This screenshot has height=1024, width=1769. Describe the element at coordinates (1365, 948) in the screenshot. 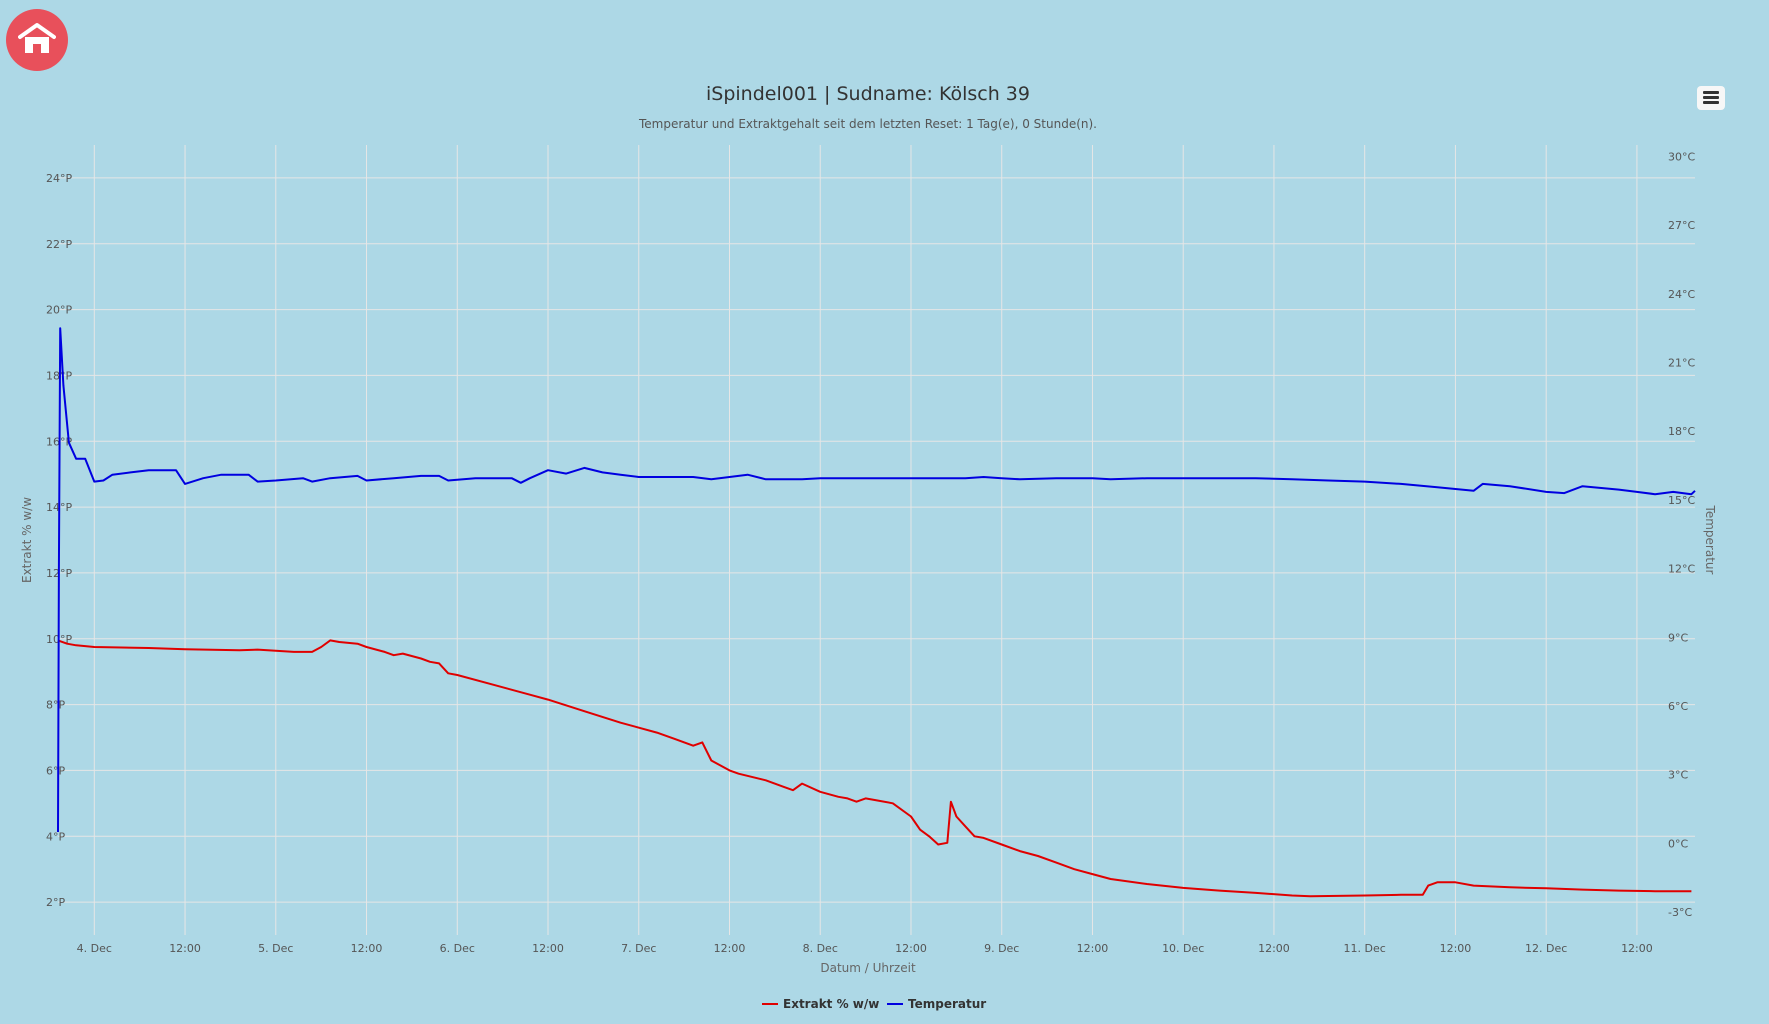

I see `x-tick-label: 11. Dec` at that location.